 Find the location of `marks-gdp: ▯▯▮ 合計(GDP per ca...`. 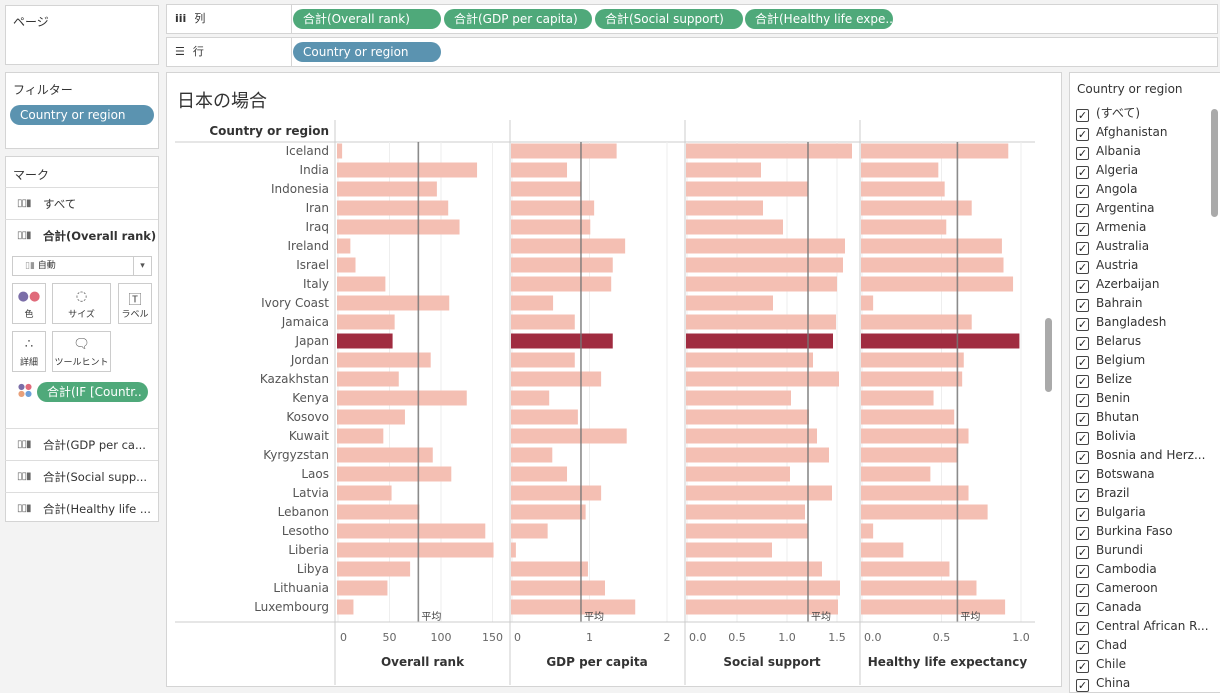

marks-gdp: ▯▯▮ 合計(GDP per ca... is located at coordinates (81, 444).